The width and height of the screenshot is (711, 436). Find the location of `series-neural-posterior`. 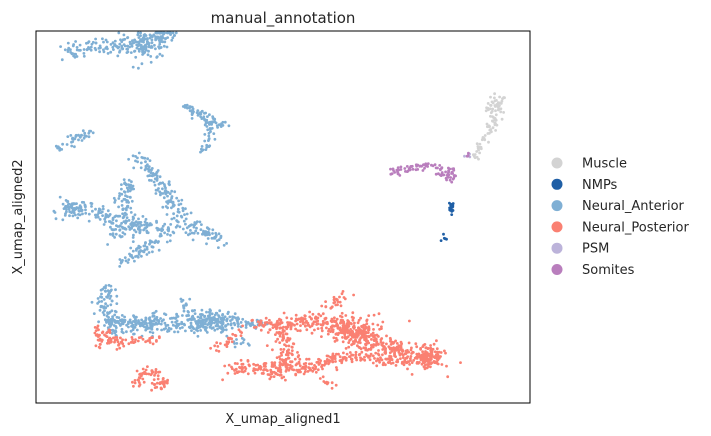

series-neural-posterior is located at coordinates (277, 341).